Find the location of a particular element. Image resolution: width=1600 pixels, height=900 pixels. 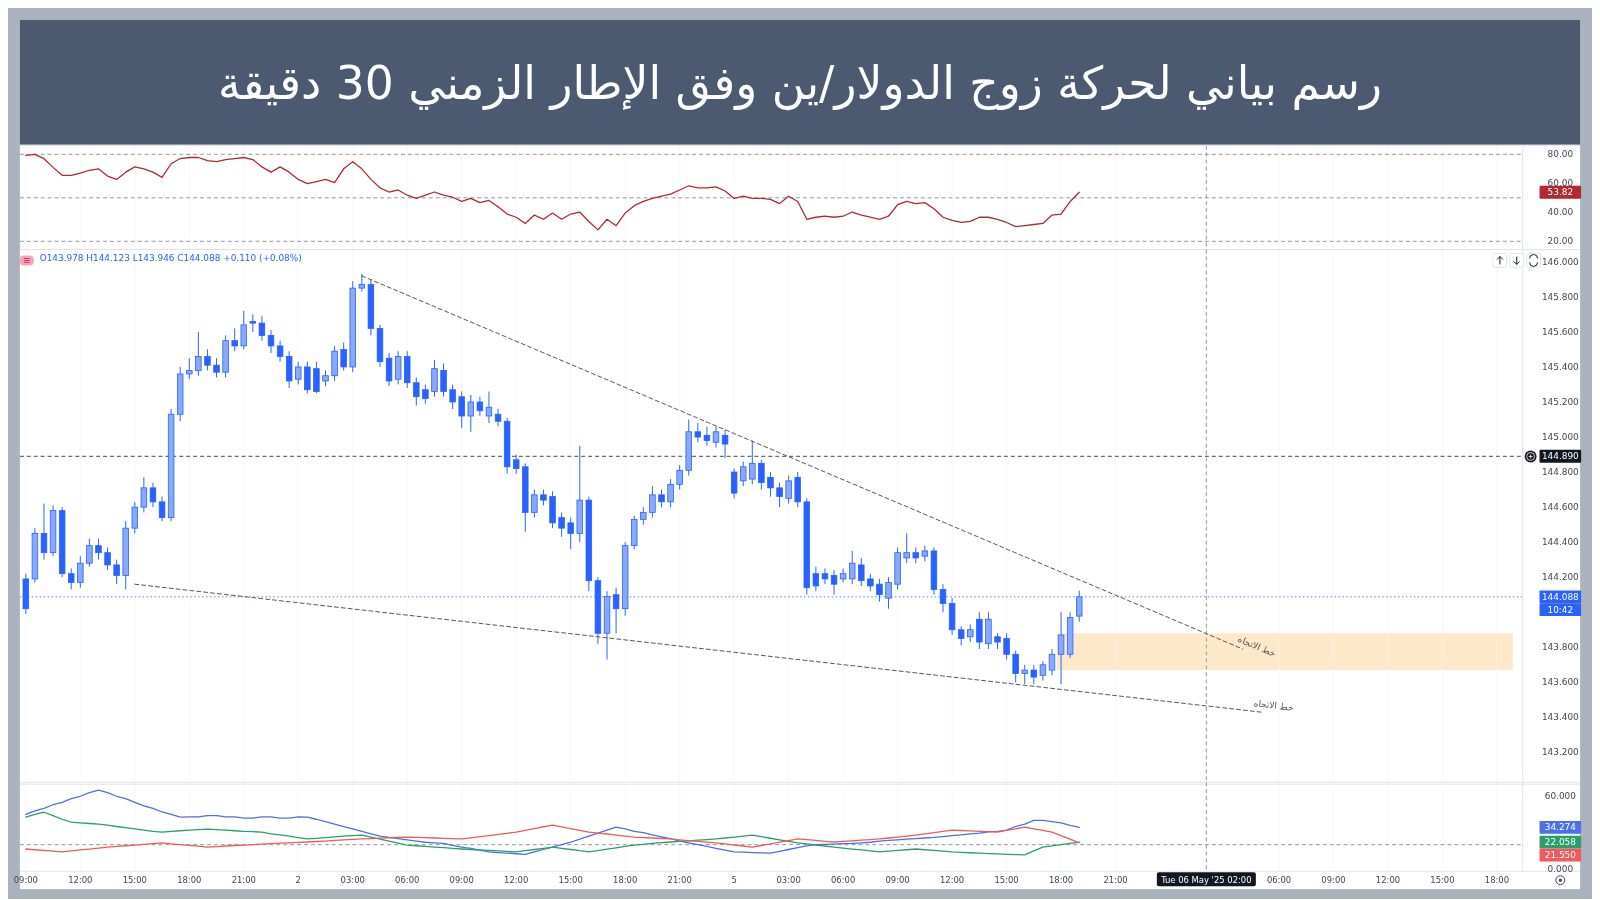

x-tick-label: Tue 06 May '25 02:00 is located at coordinates (1206, 879).